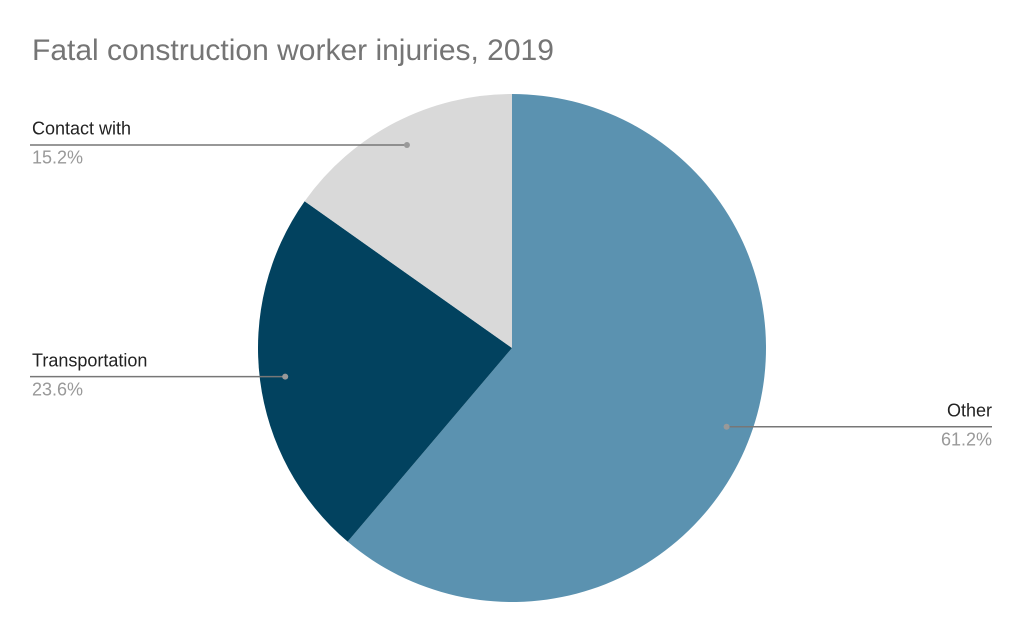 Image resolution: width=1024 pixels, height=633 pixels. What do you see at coordinates (969, 411) in the screenshot?
I see `slice-label: Other` at bounding box center [969, 411].